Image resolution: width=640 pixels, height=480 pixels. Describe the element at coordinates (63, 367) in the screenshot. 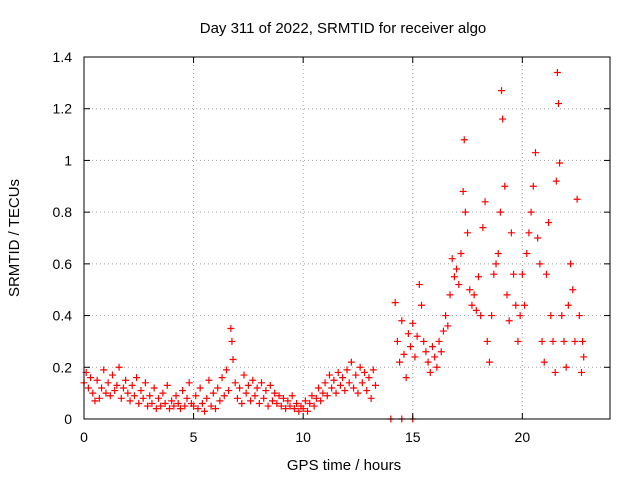

I see `y-tick-label: 0.2` at that location.